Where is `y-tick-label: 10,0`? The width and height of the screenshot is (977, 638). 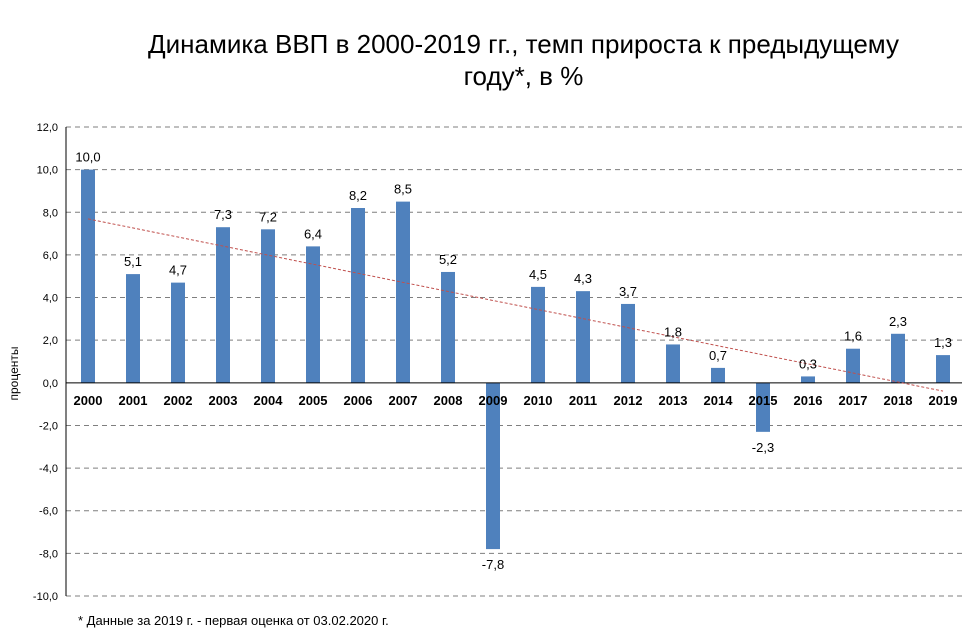 y-tick-label: 10,0 is located at coordinates (47, 171).